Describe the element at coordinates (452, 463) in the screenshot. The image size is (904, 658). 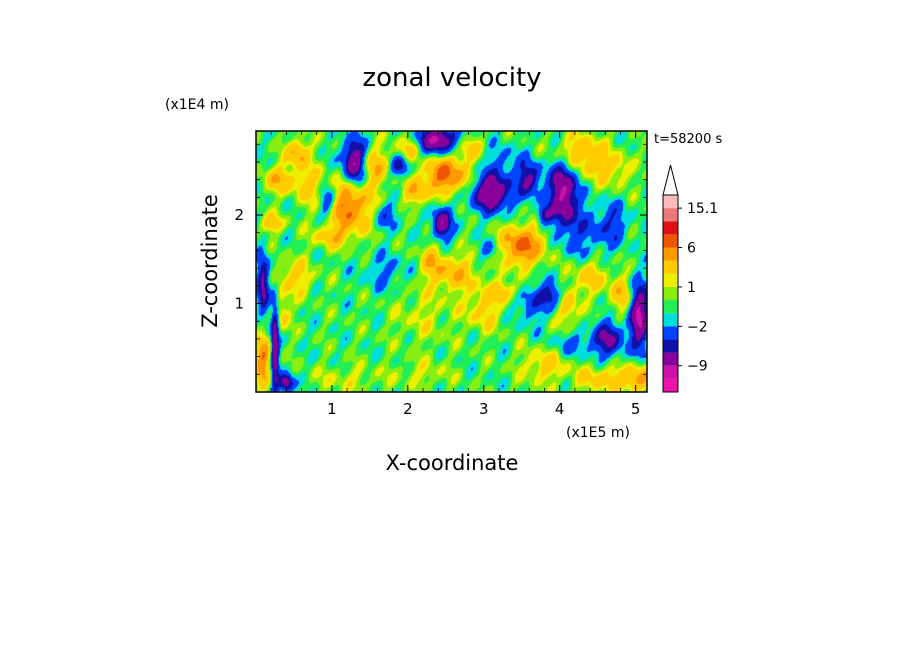
I see `x-axis-title: X-coordinate` at that location.